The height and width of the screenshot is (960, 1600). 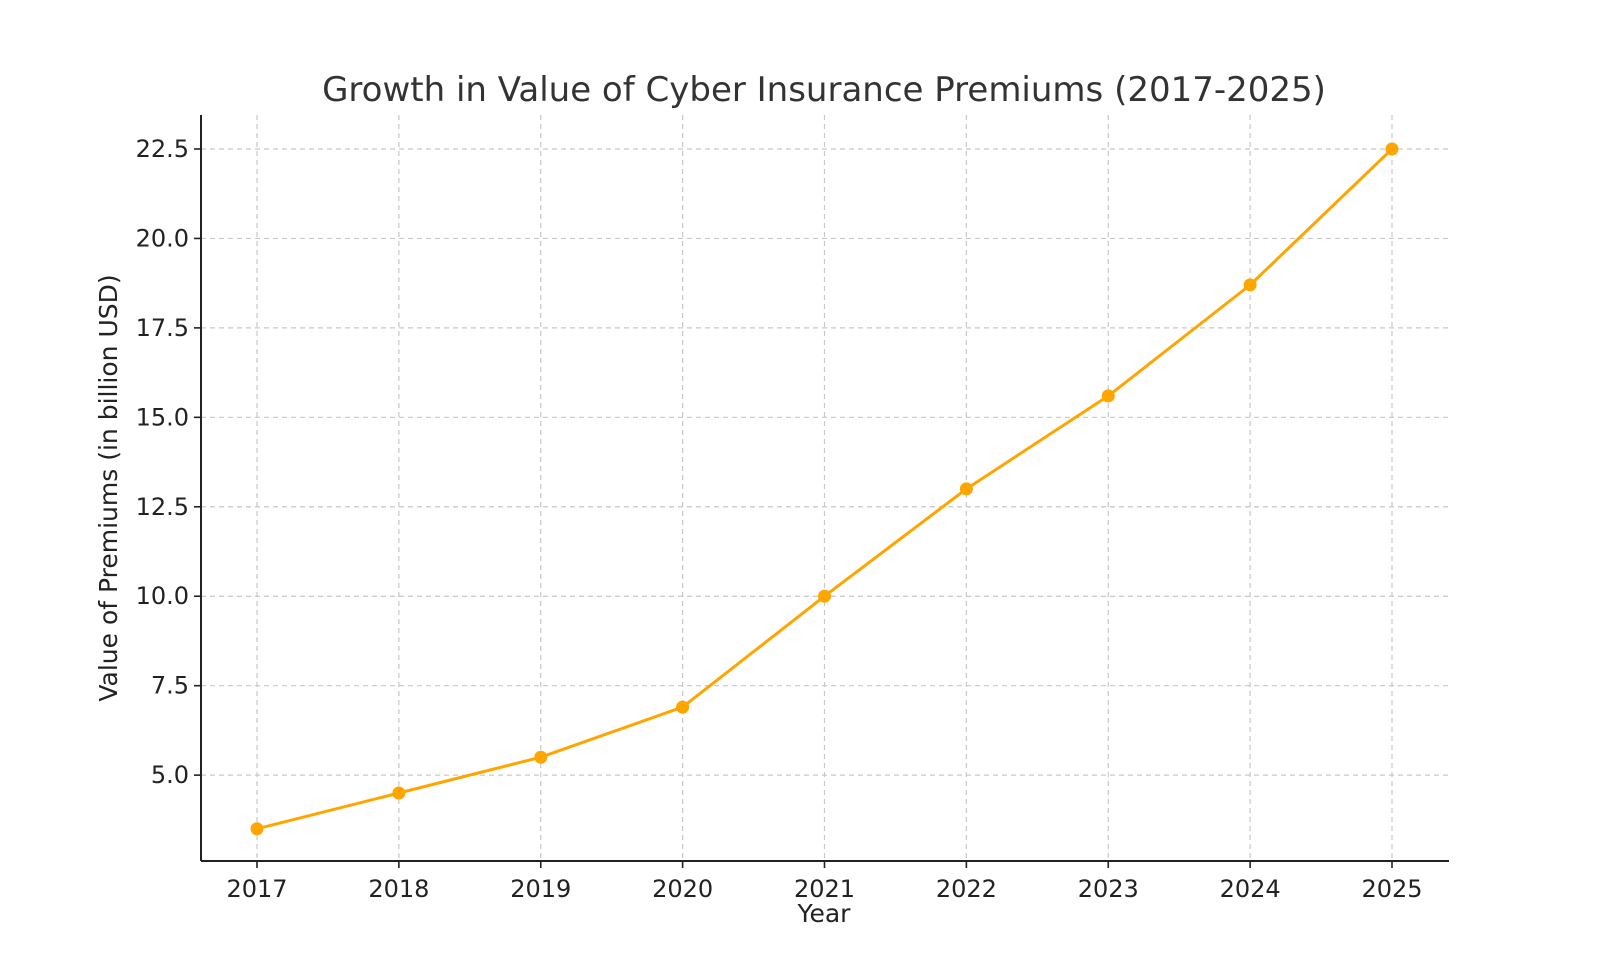 What do you see at coordinates (824, 913) in the screenshot?
I see `x-axis-label: Year` at bounding box center [824, 913].